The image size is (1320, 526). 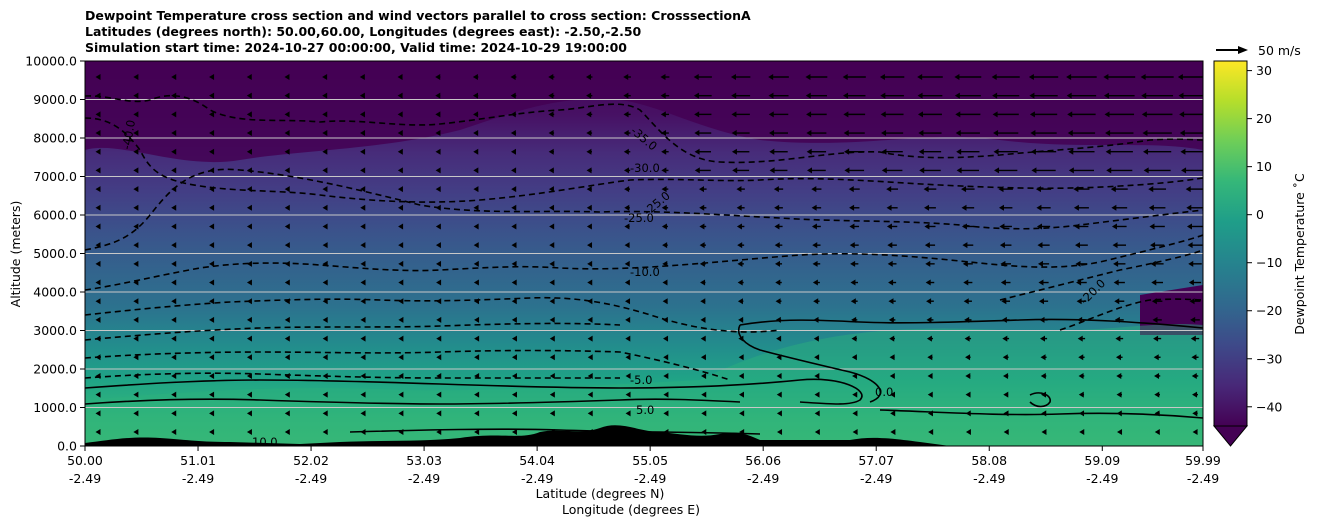 I want to click on contour-label: -40.0, so click(x=128, y=135).